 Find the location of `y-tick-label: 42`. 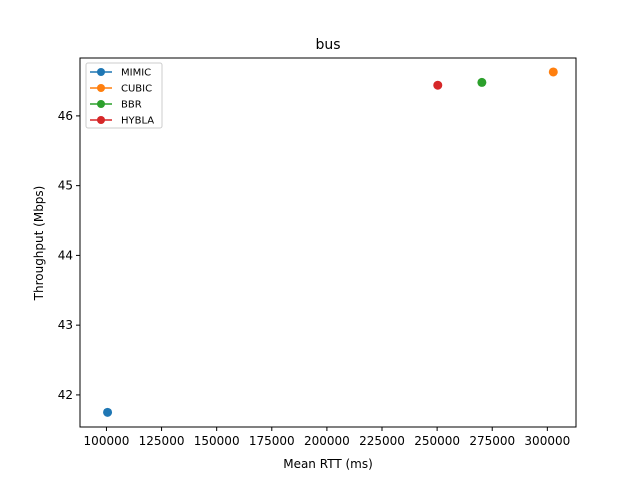

y-tick-label: 42 is located at coordinates (65, 395).